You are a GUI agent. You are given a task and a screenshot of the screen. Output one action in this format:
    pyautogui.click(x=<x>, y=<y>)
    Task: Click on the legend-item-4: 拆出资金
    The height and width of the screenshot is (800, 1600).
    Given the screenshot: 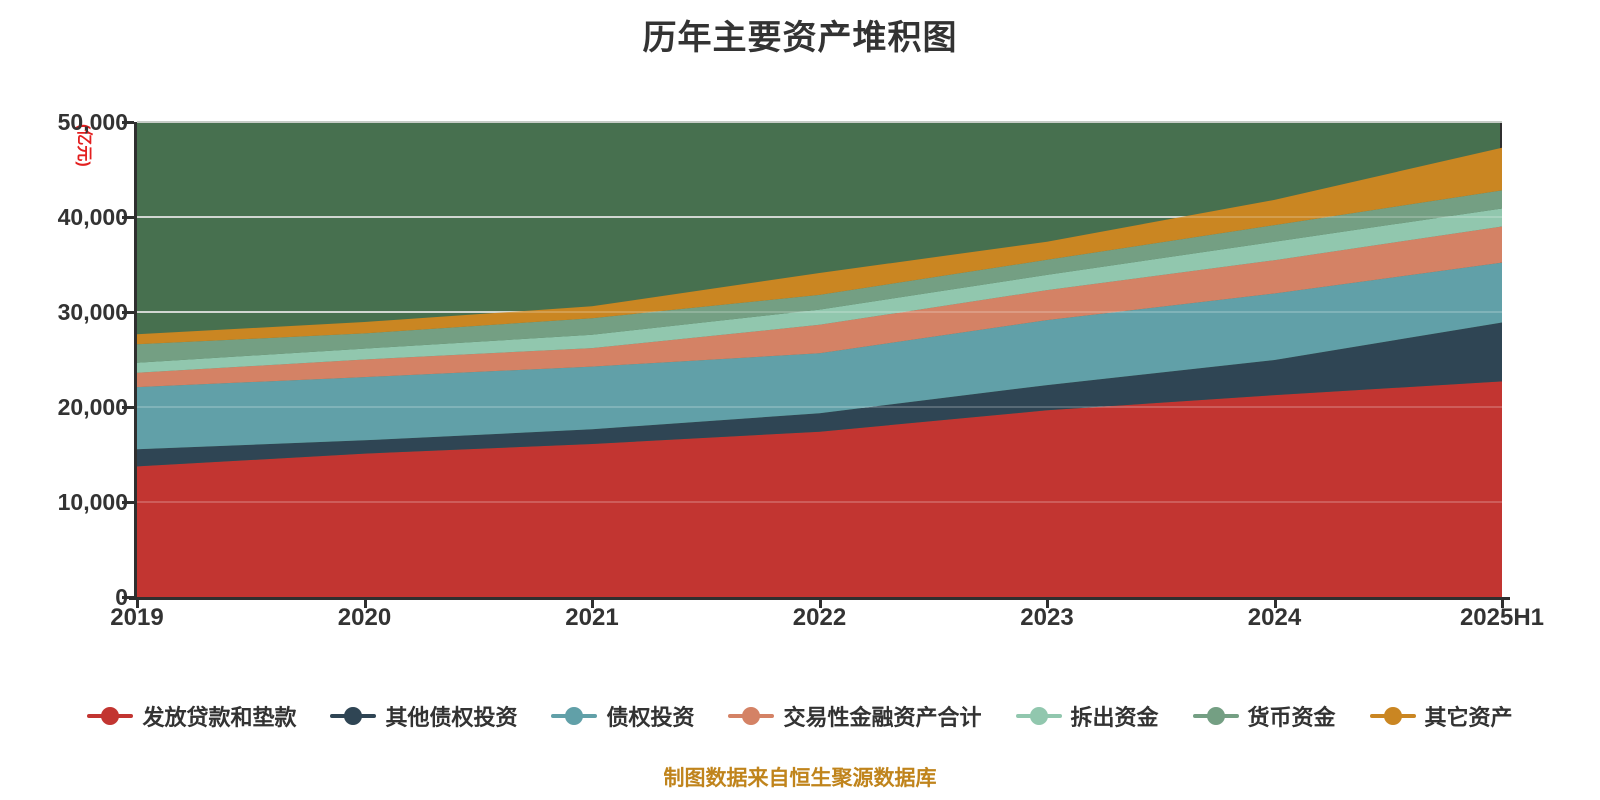 What is the action you would take?
    pyautogui.click(x=1087, y=716)
    